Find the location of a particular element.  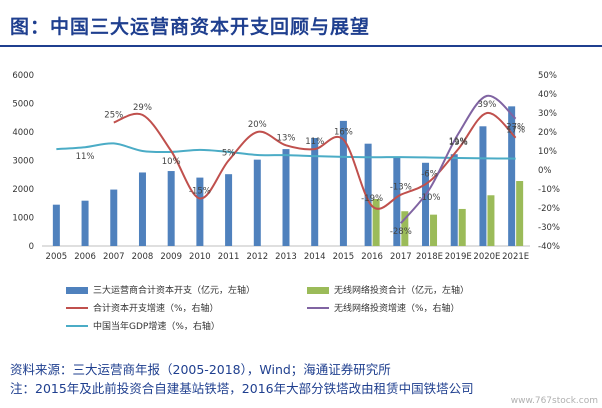

footnote: 注：2015年及此前投资合自建基站铁塔，2016年大部分铁塔改由租赁中国铁塔公司 is located at coordinates (242, 388).